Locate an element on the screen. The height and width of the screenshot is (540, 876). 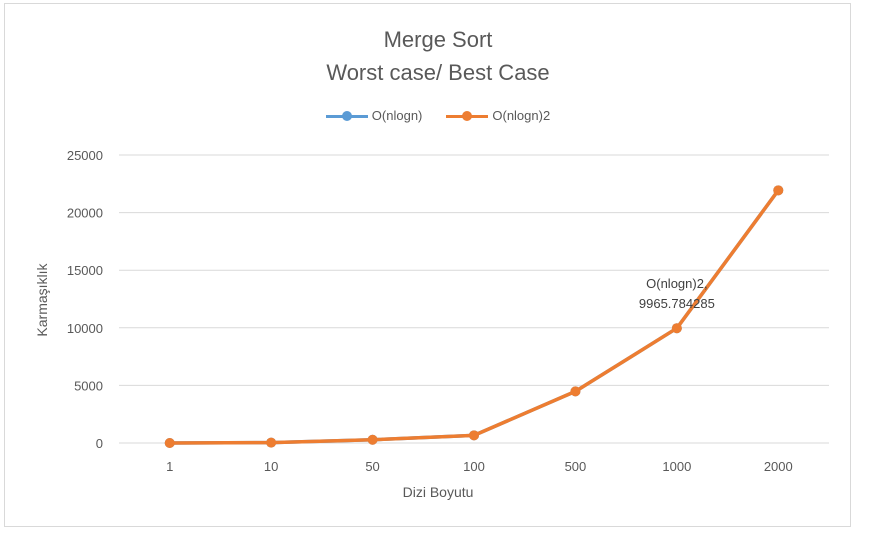
x-tick-label-1: 10 is located at coordinates (271, 466).